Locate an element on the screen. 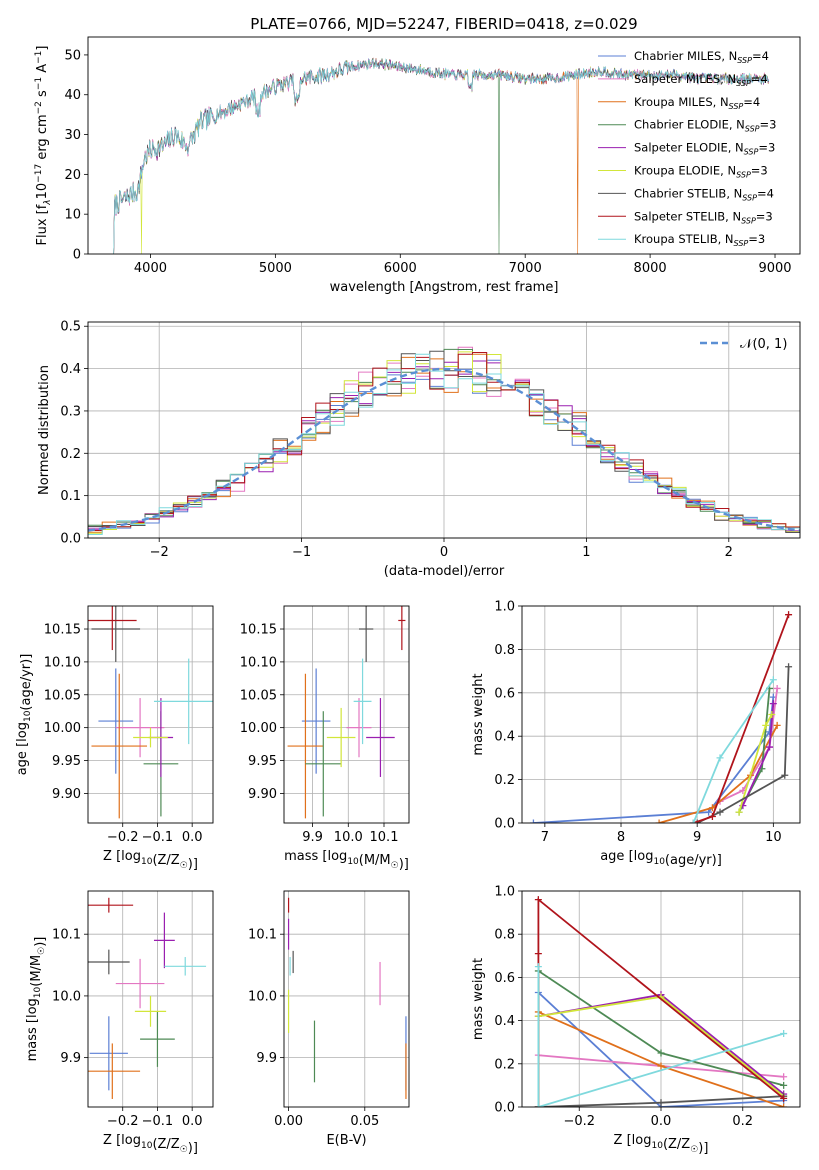  weight-line-salpeter-miles is located at coordinates (749, 745).